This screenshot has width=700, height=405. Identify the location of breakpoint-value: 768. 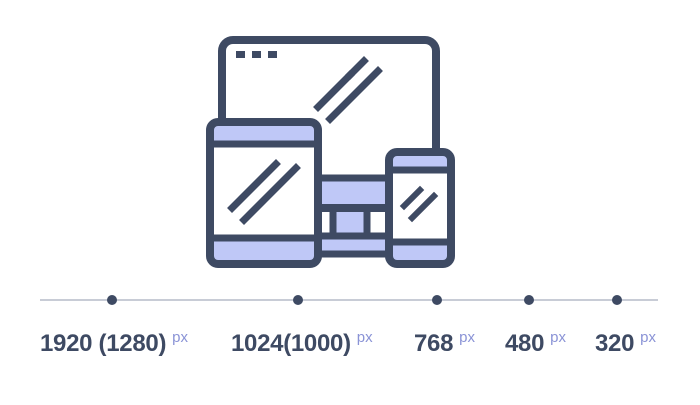
(434, 343).